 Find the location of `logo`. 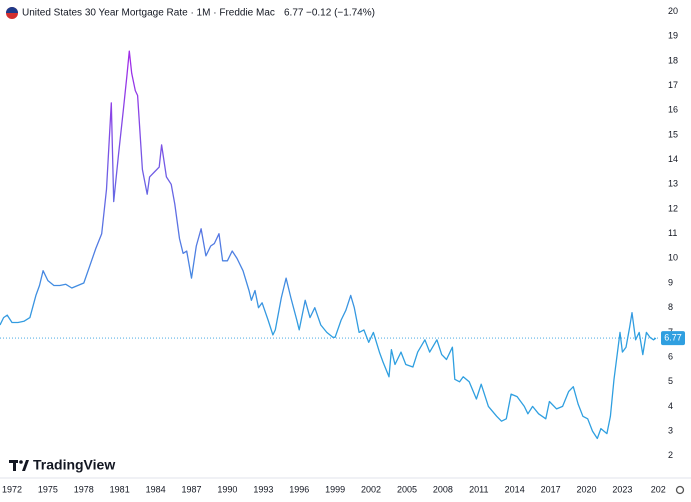

logo is located at coordinates (19, 465).